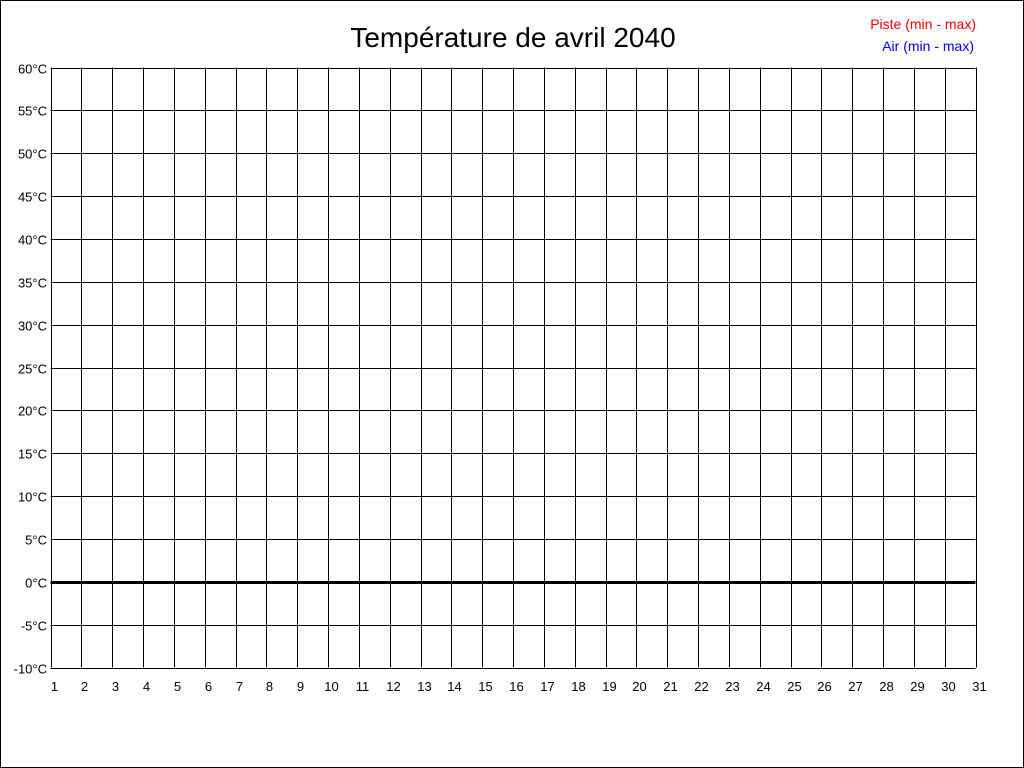  I want to click on y-tick-label: 10°C, so click(32, 497).